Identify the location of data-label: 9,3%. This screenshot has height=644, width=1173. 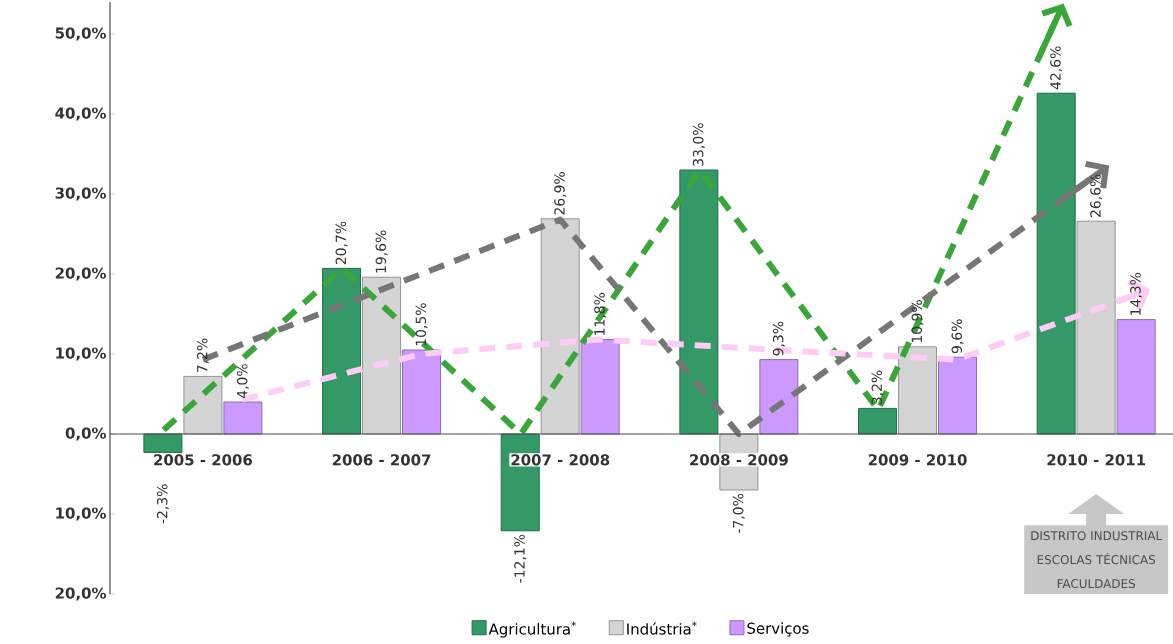
(778, 338).